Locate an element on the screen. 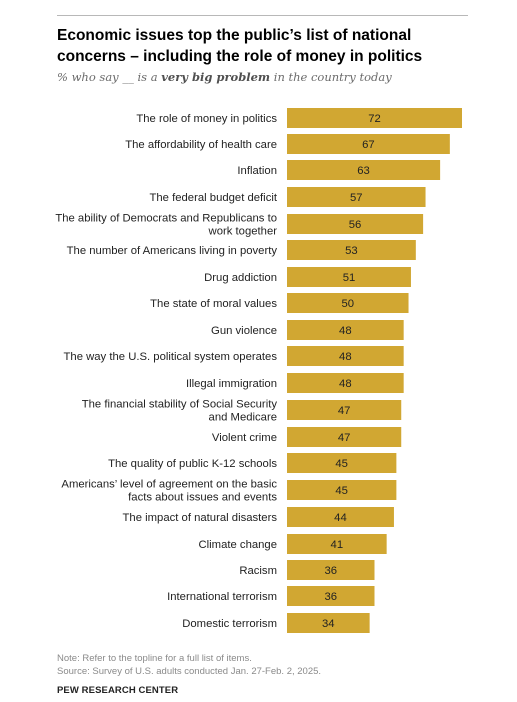 The width and height of the screenshot is (517, 702). category-label-line: The quality of public K-12 schools is located at coordinates (192, 464).